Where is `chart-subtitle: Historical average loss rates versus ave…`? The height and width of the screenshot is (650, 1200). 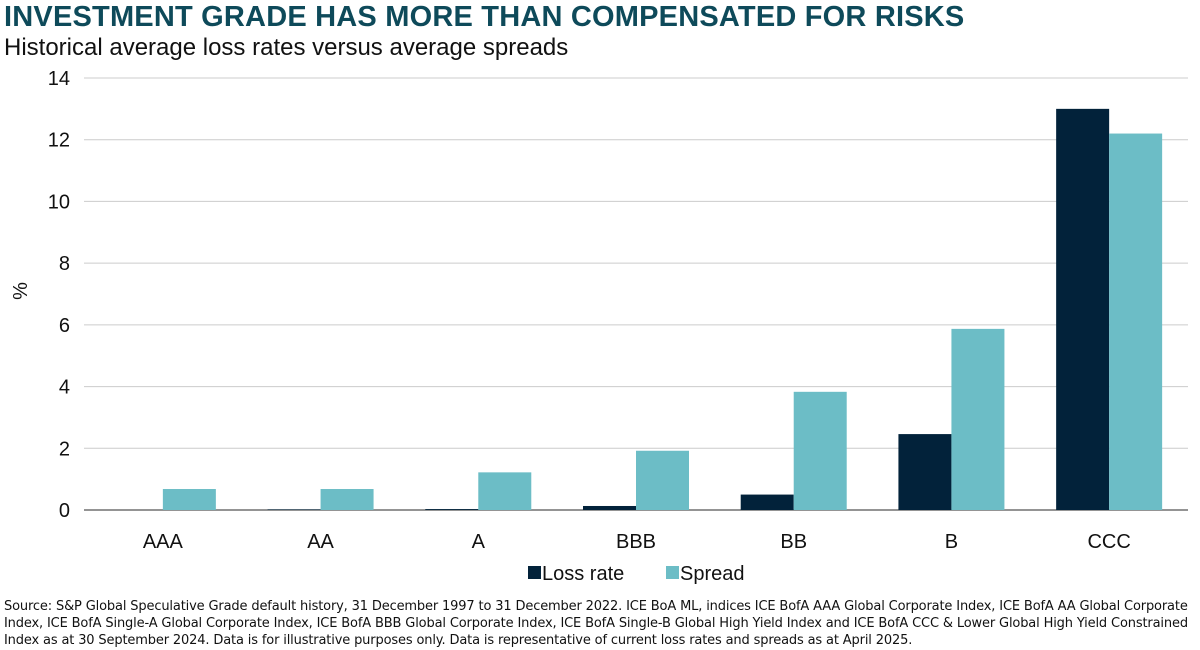
chart-subtitle: Historical average loss rates versus ave… is located at coordinates (286, 47).